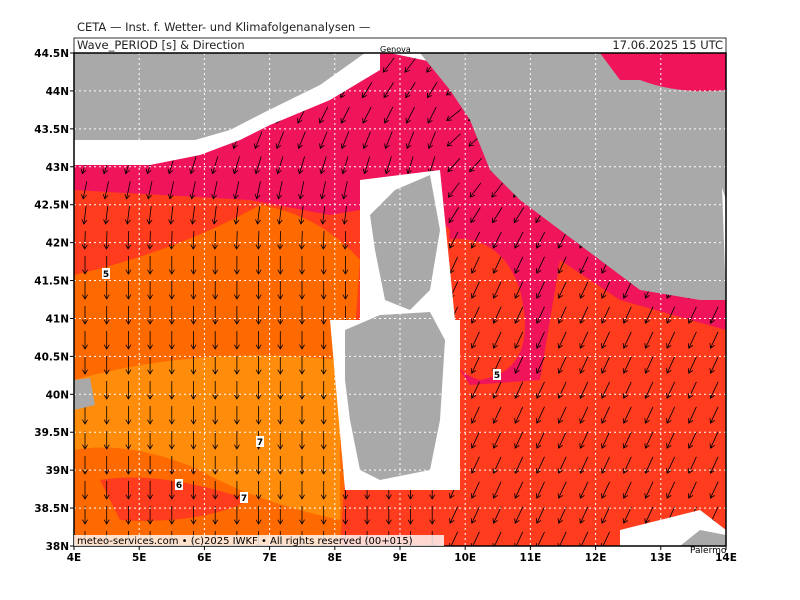 The height and width of the screenshot is (600, 800). I want to click on lon-label: 11E, so click(531, 558).